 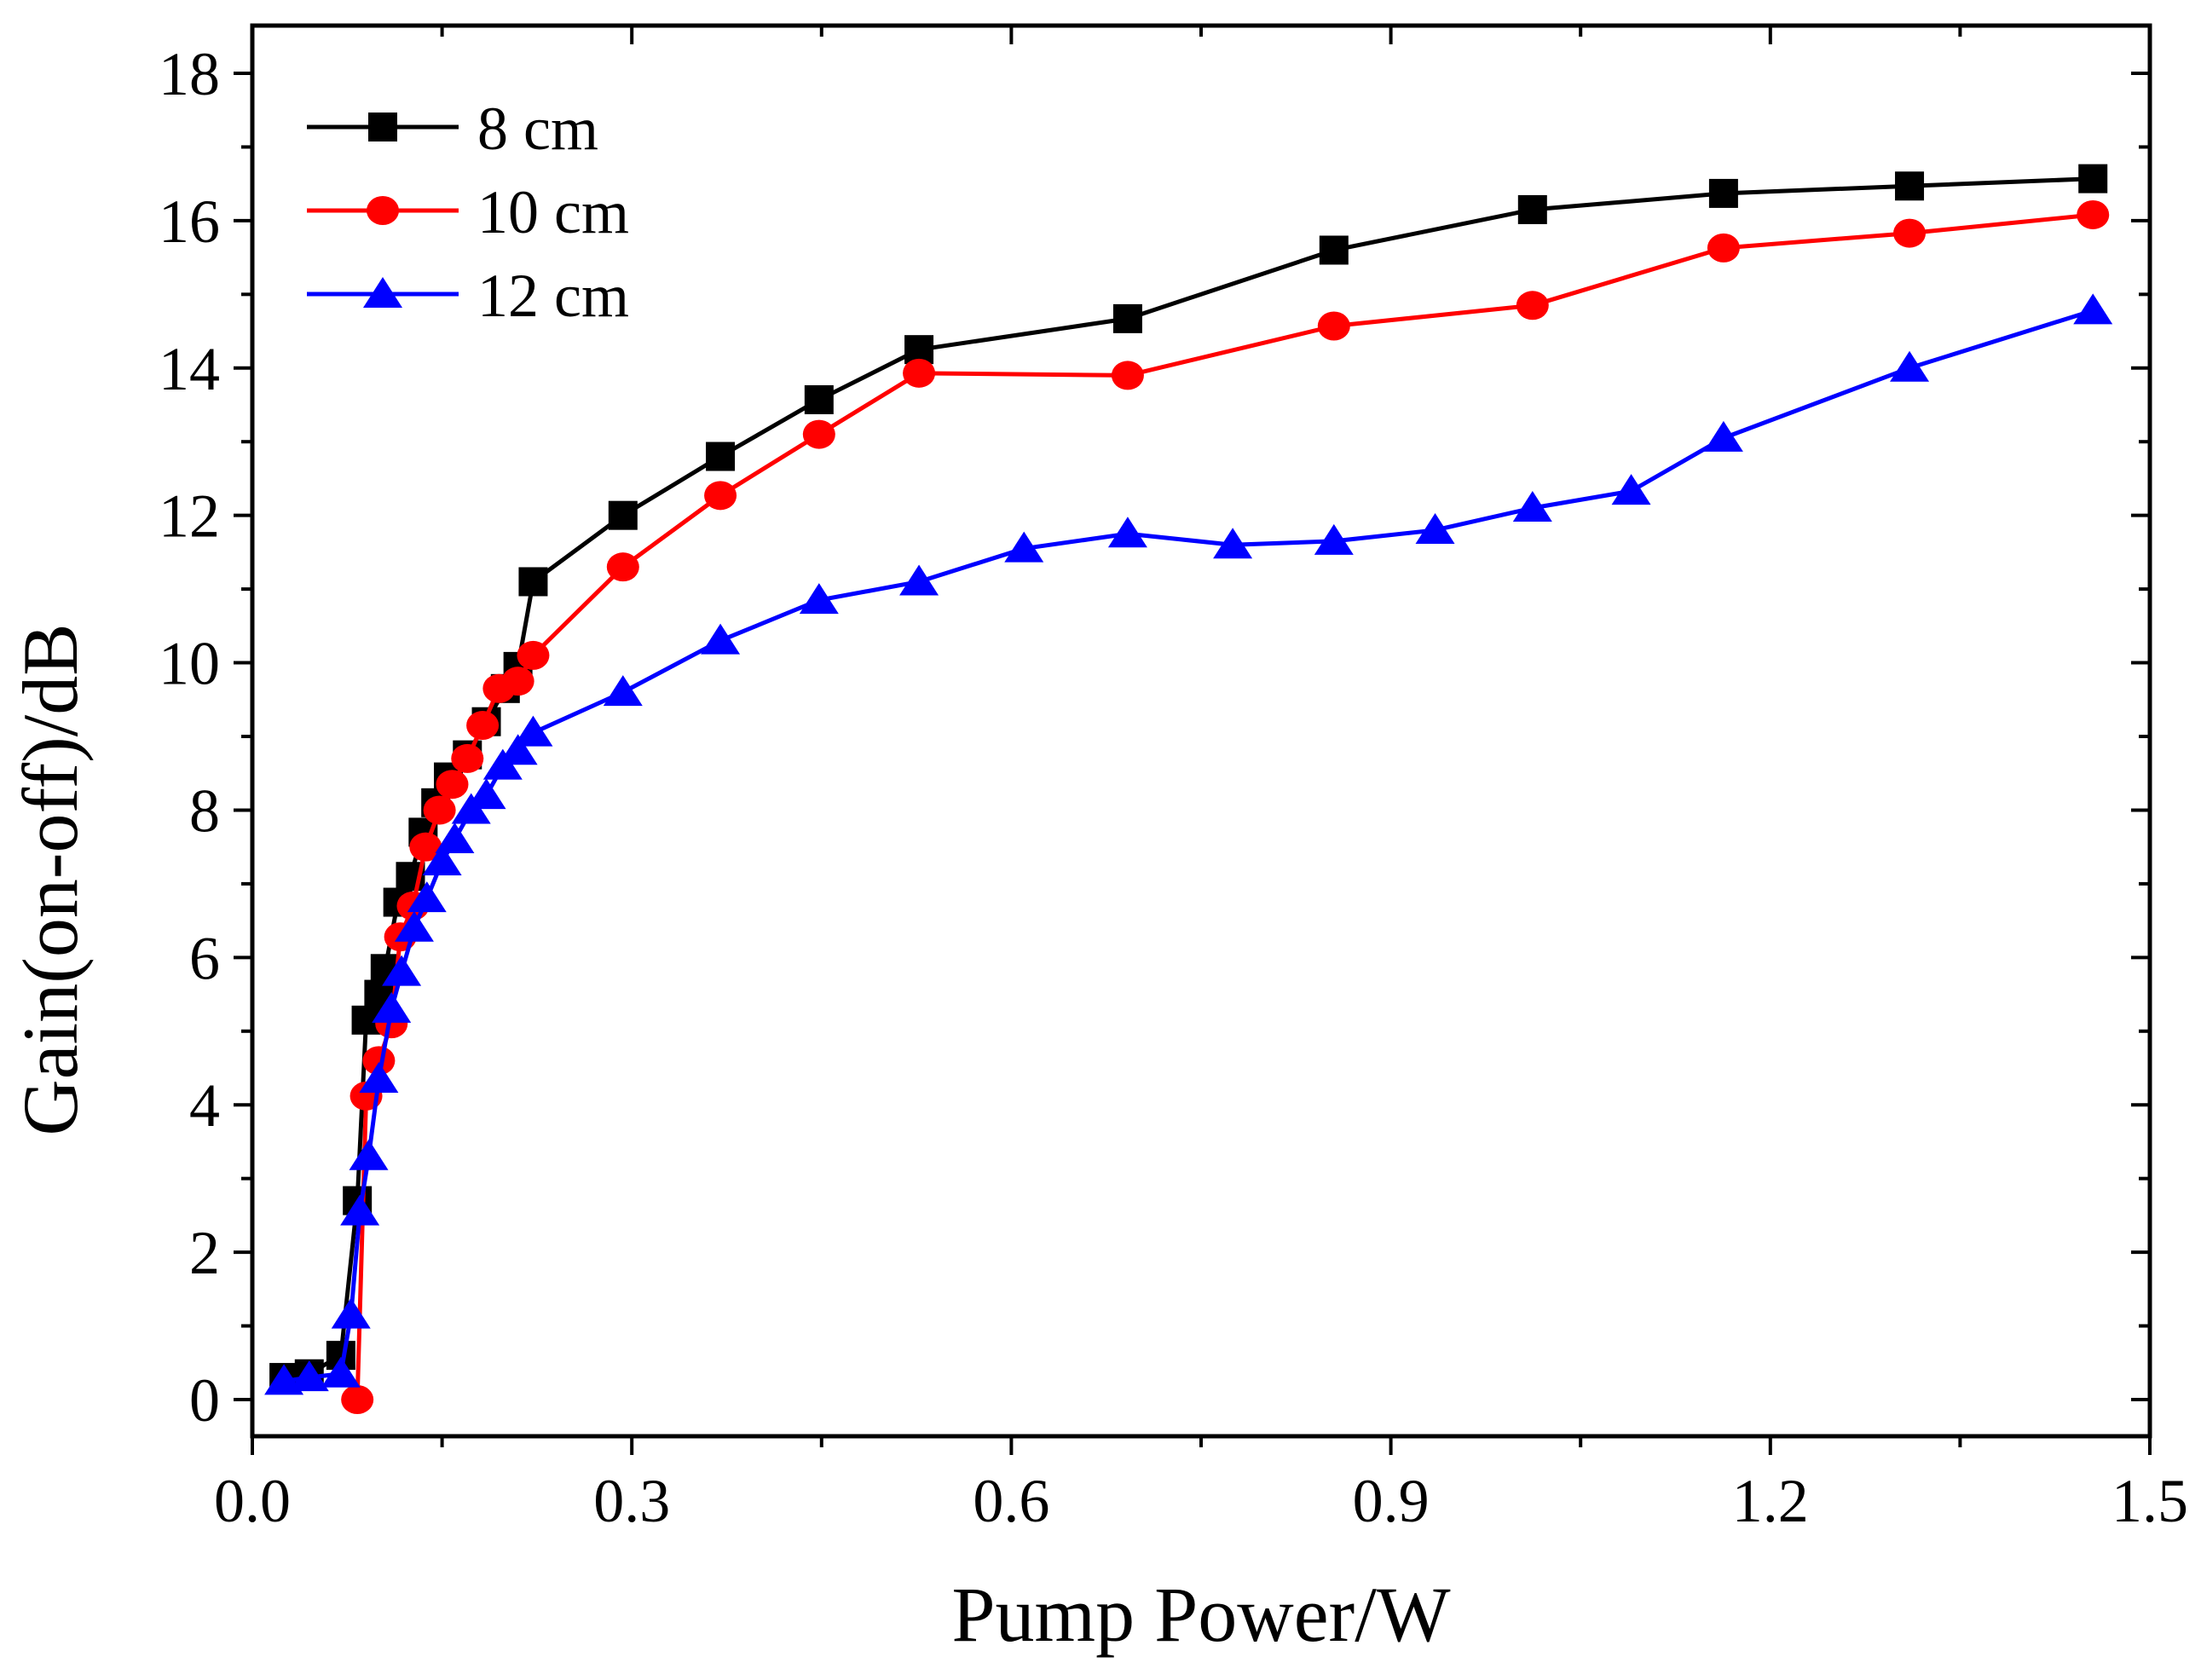 I want to click on legend-label: 8 cm, so click(x=537, y=129).